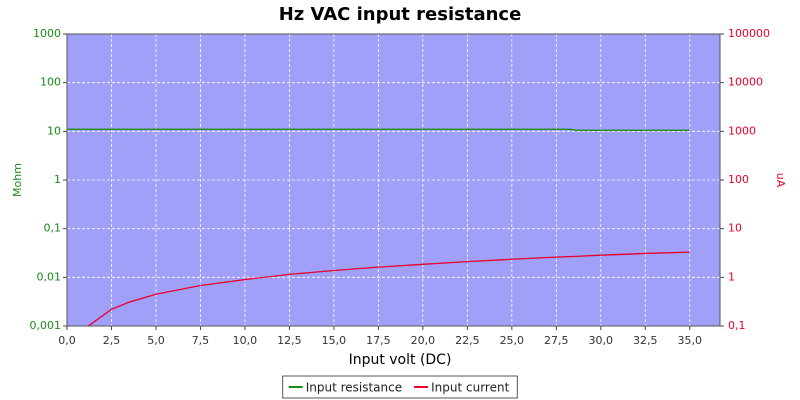  What do you see at coordinates (289, 340) in the screenshot?
I see `x-tick-label: 12,5` at bounding box center [289, 340].